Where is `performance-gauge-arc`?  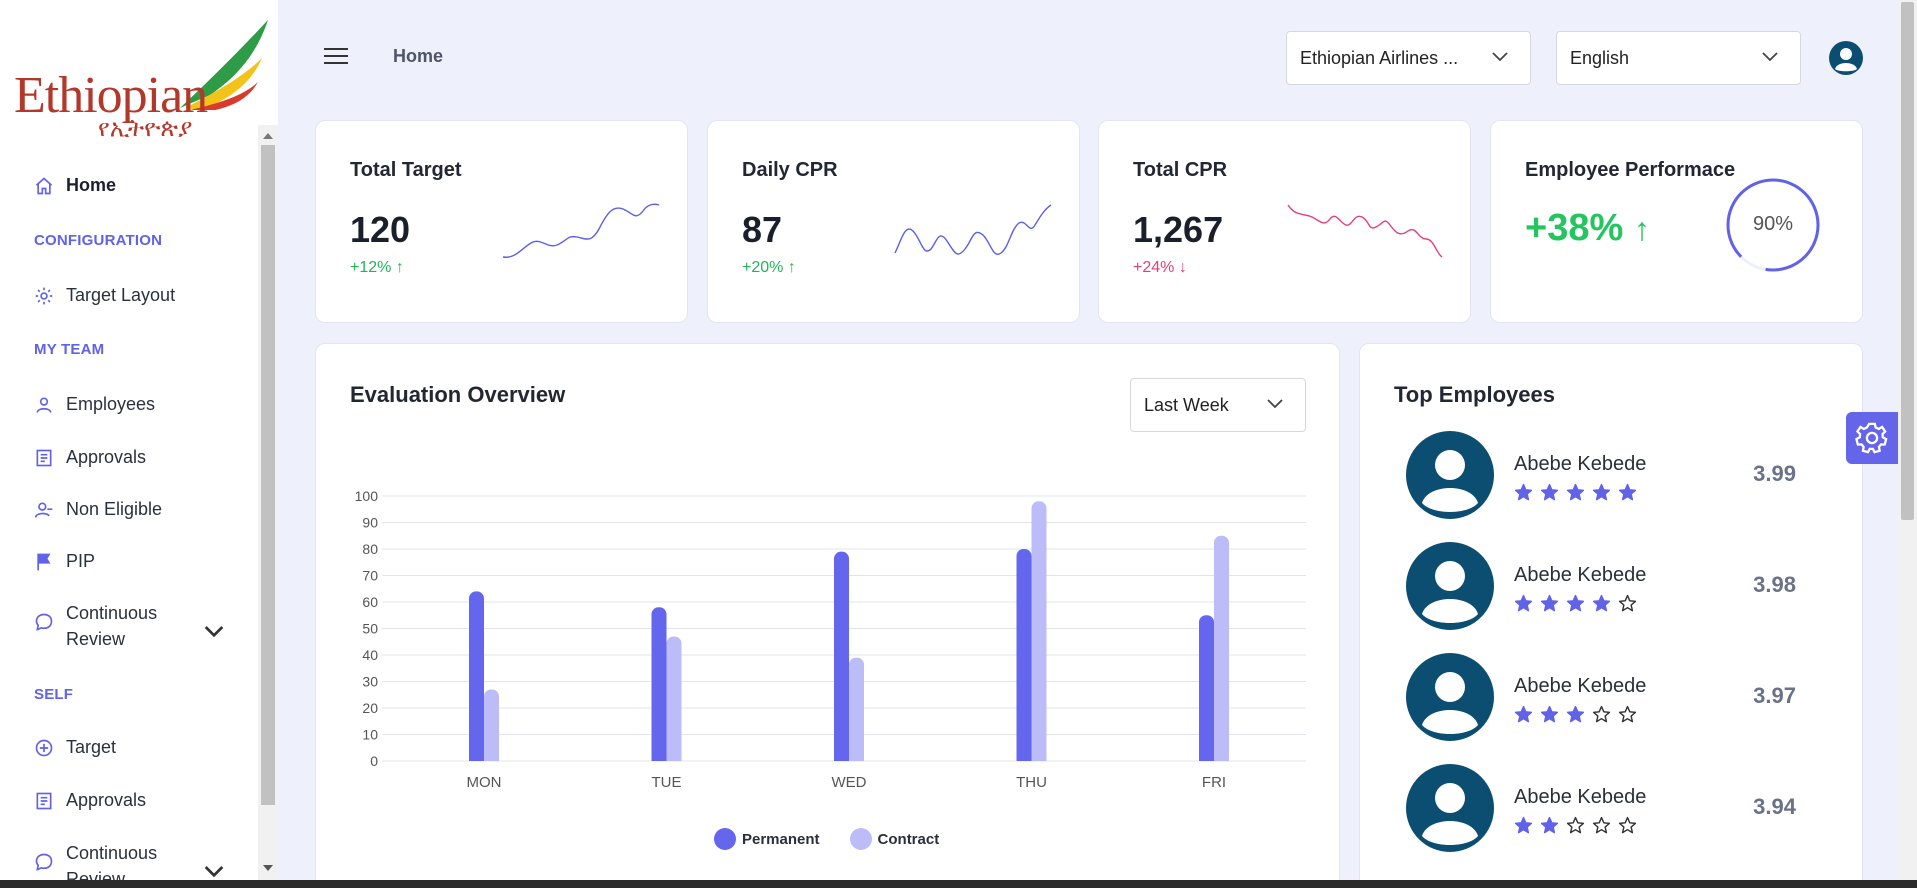
performance-gauge-arc is located at coordinates (1773, 225).